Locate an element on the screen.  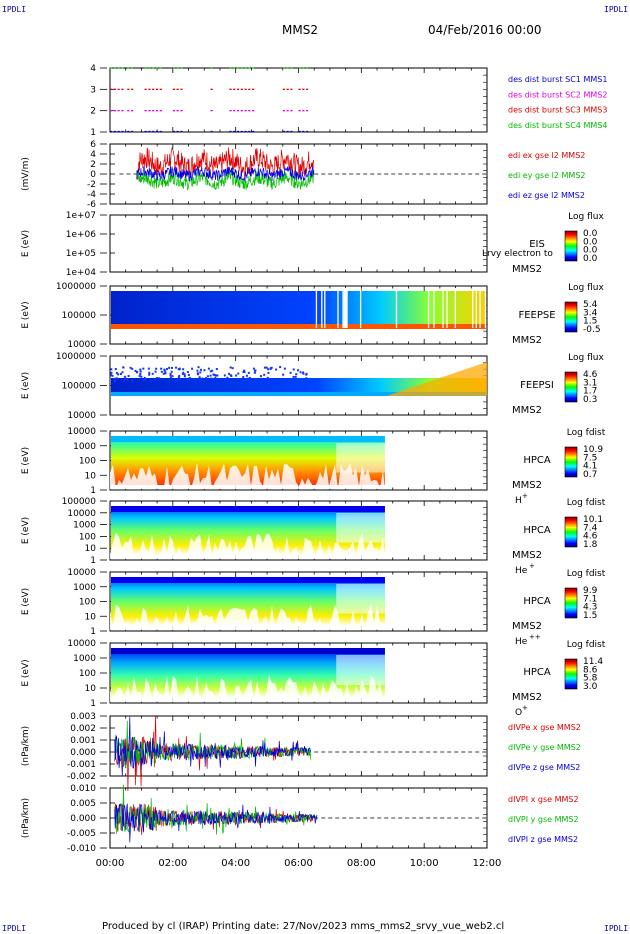
spectrogram-edge is located at coordinates (247, 475).